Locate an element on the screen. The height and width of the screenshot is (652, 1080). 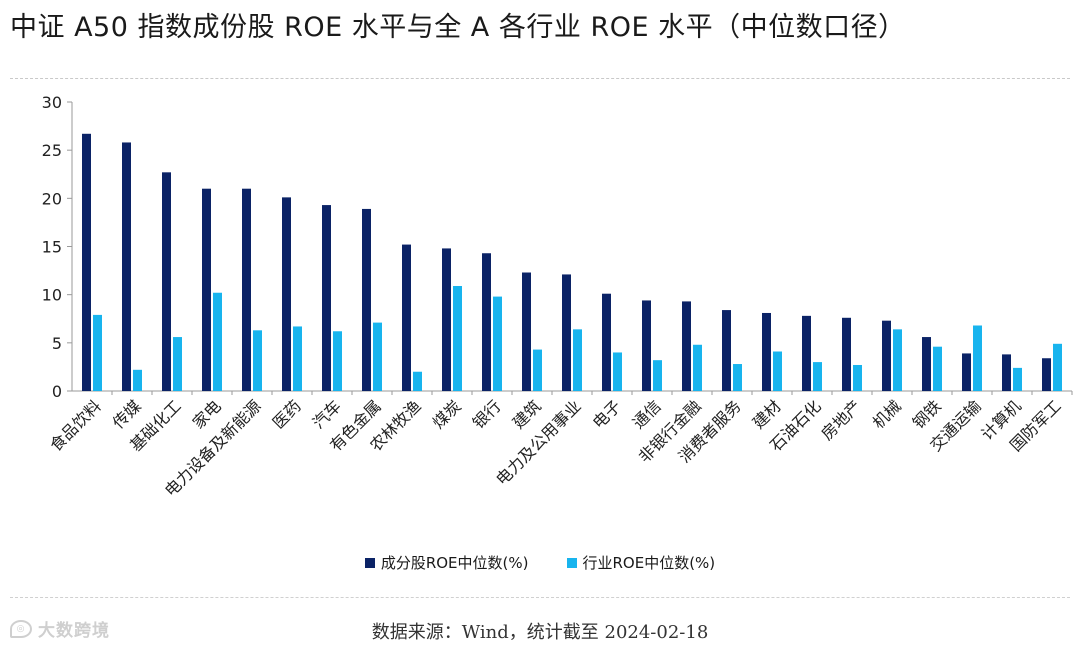
y-tick-label: 15 is located at coordinates (52, 247).